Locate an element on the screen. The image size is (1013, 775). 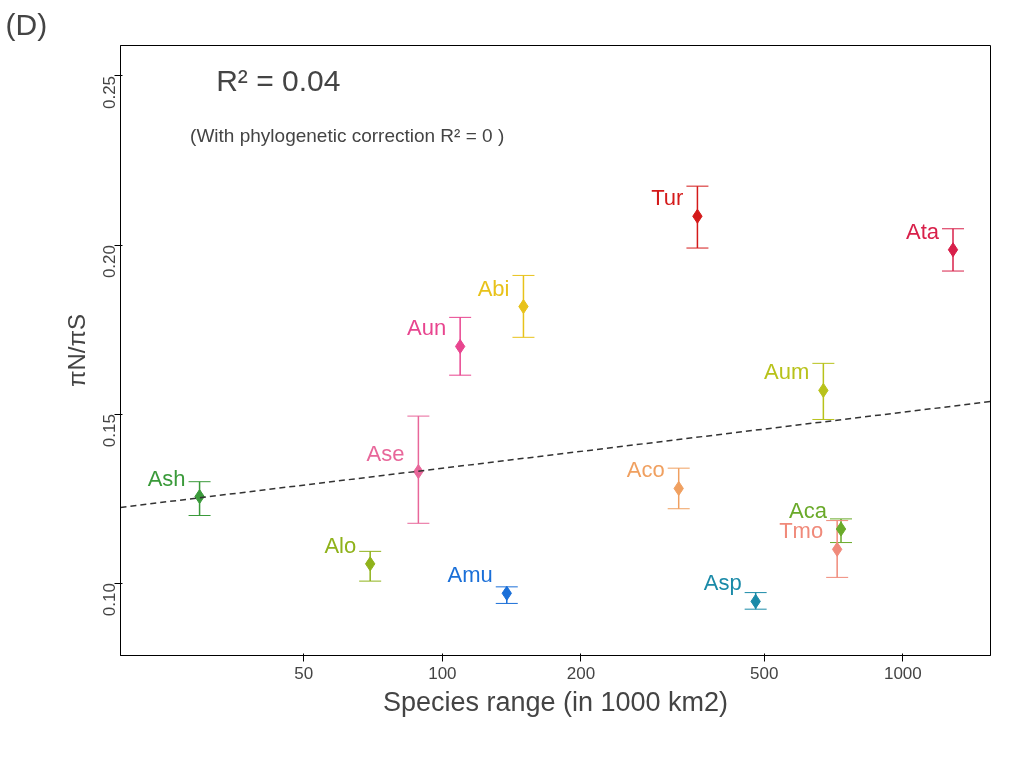
y-tick-label: 0.10 is located at coordinates (110, 600).